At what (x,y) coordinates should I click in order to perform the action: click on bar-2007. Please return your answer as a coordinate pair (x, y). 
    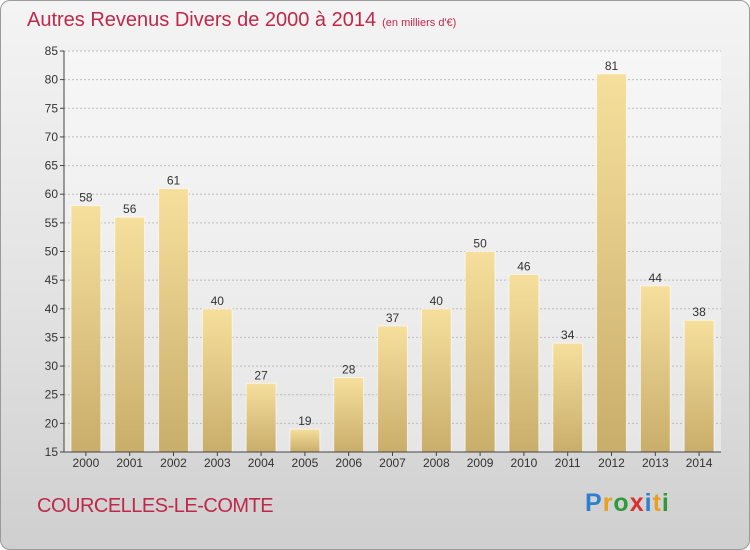
    Looking at the image, I should click on (392, 389).